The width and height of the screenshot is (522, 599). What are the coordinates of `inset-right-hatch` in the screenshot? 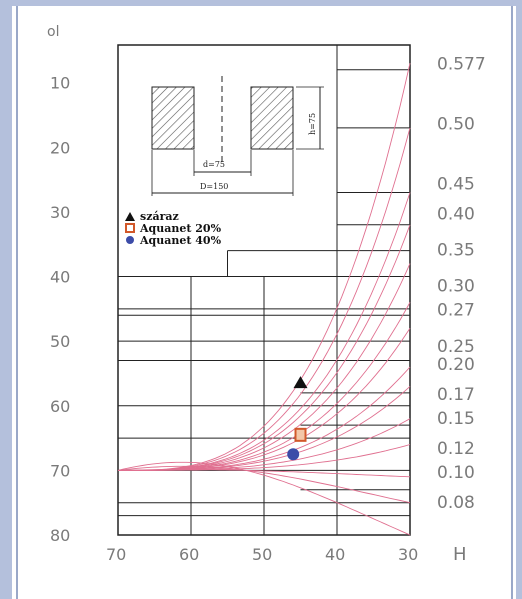 It's located at (272, 118).